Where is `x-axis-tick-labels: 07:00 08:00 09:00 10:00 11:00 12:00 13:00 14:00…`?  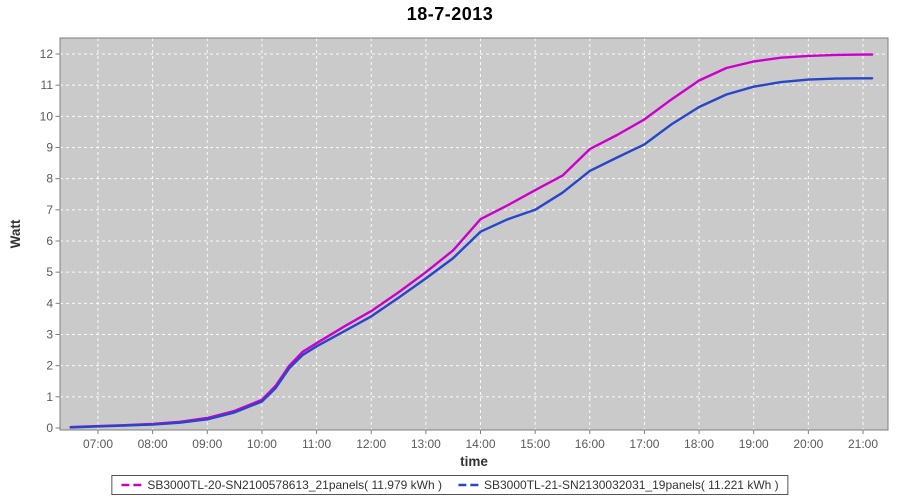 x-axis-tick-labels: 07:00 08:00 09:00 10:00 11:00 12:00 13:00 14:00… is located at coordinates (480, 444).